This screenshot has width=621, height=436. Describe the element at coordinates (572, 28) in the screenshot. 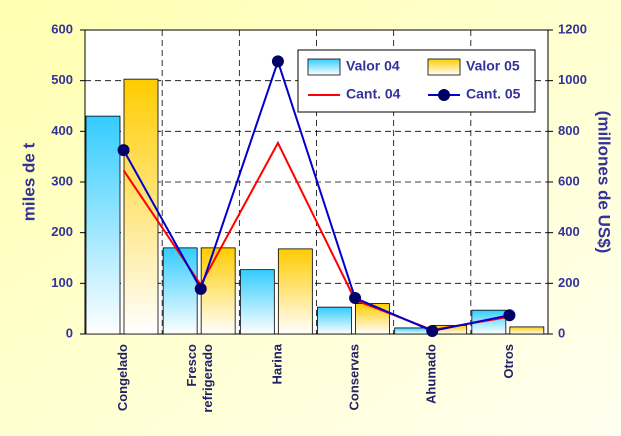

I see `y2-tick-label: 1200` at that location.